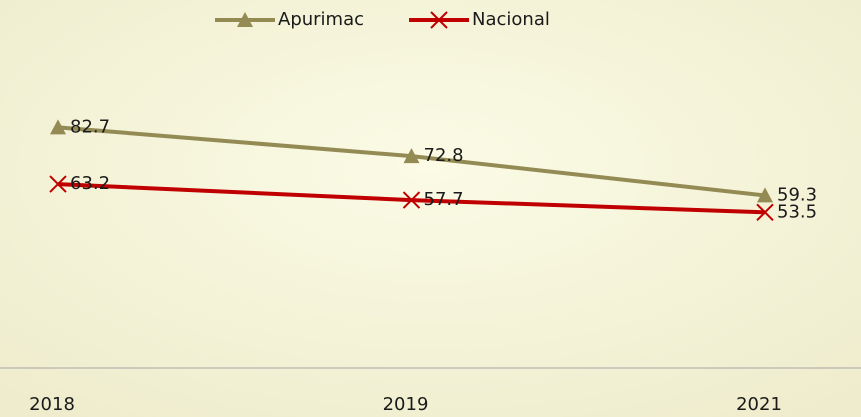 Image resolution: width=861 pixels, height=417 pixels. What do you see at coordinates (444, 155) in the screenshot?
I see `data-label: 72.8` at bounding box center [444, 155].